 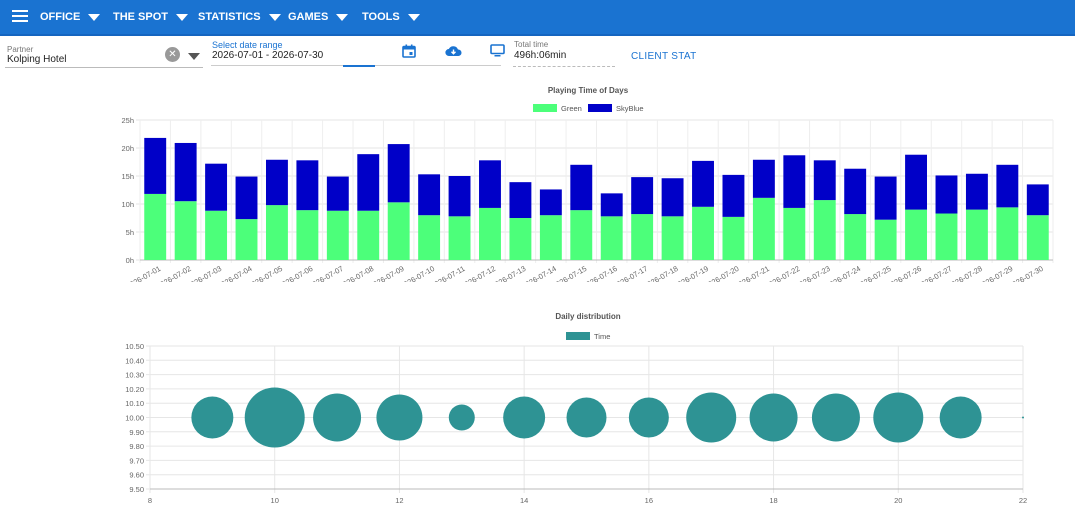 I want to click on calendar-icon, so click(x=409, y=51).